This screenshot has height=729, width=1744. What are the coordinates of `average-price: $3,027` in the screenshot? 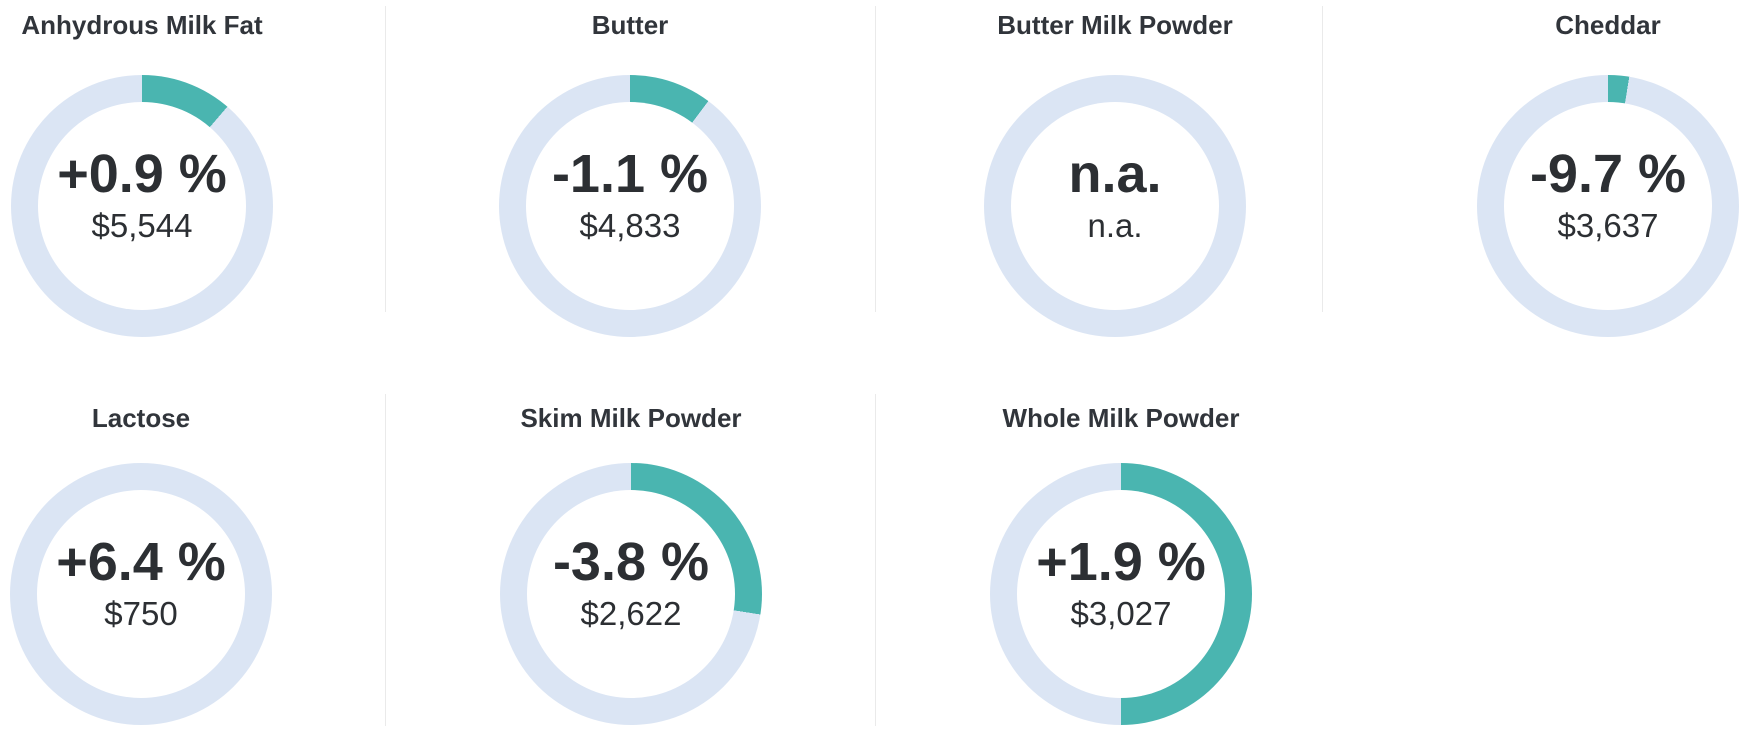 It's located at (1121, 614).